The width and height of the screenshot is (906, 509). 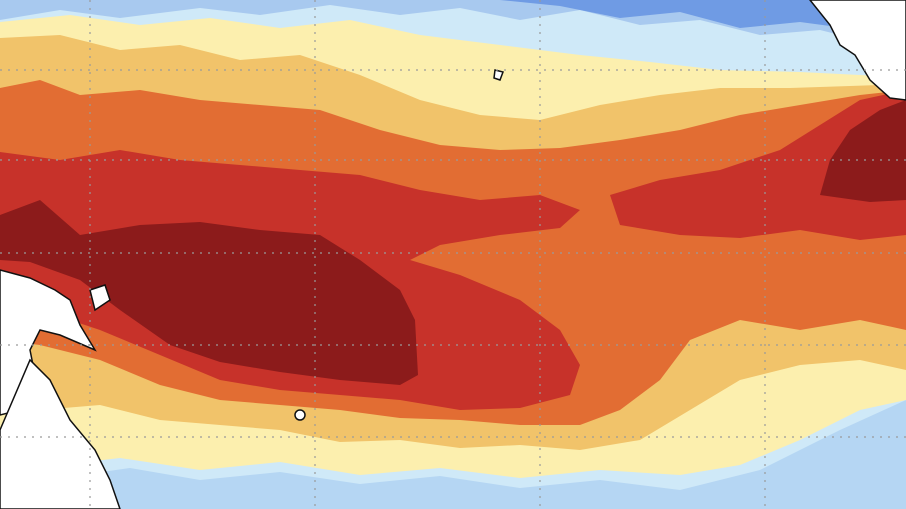 What do you see at coordinates (703, 20) in the screenshot?
I see `cold-north-deep` at bounding box center [703, 20].